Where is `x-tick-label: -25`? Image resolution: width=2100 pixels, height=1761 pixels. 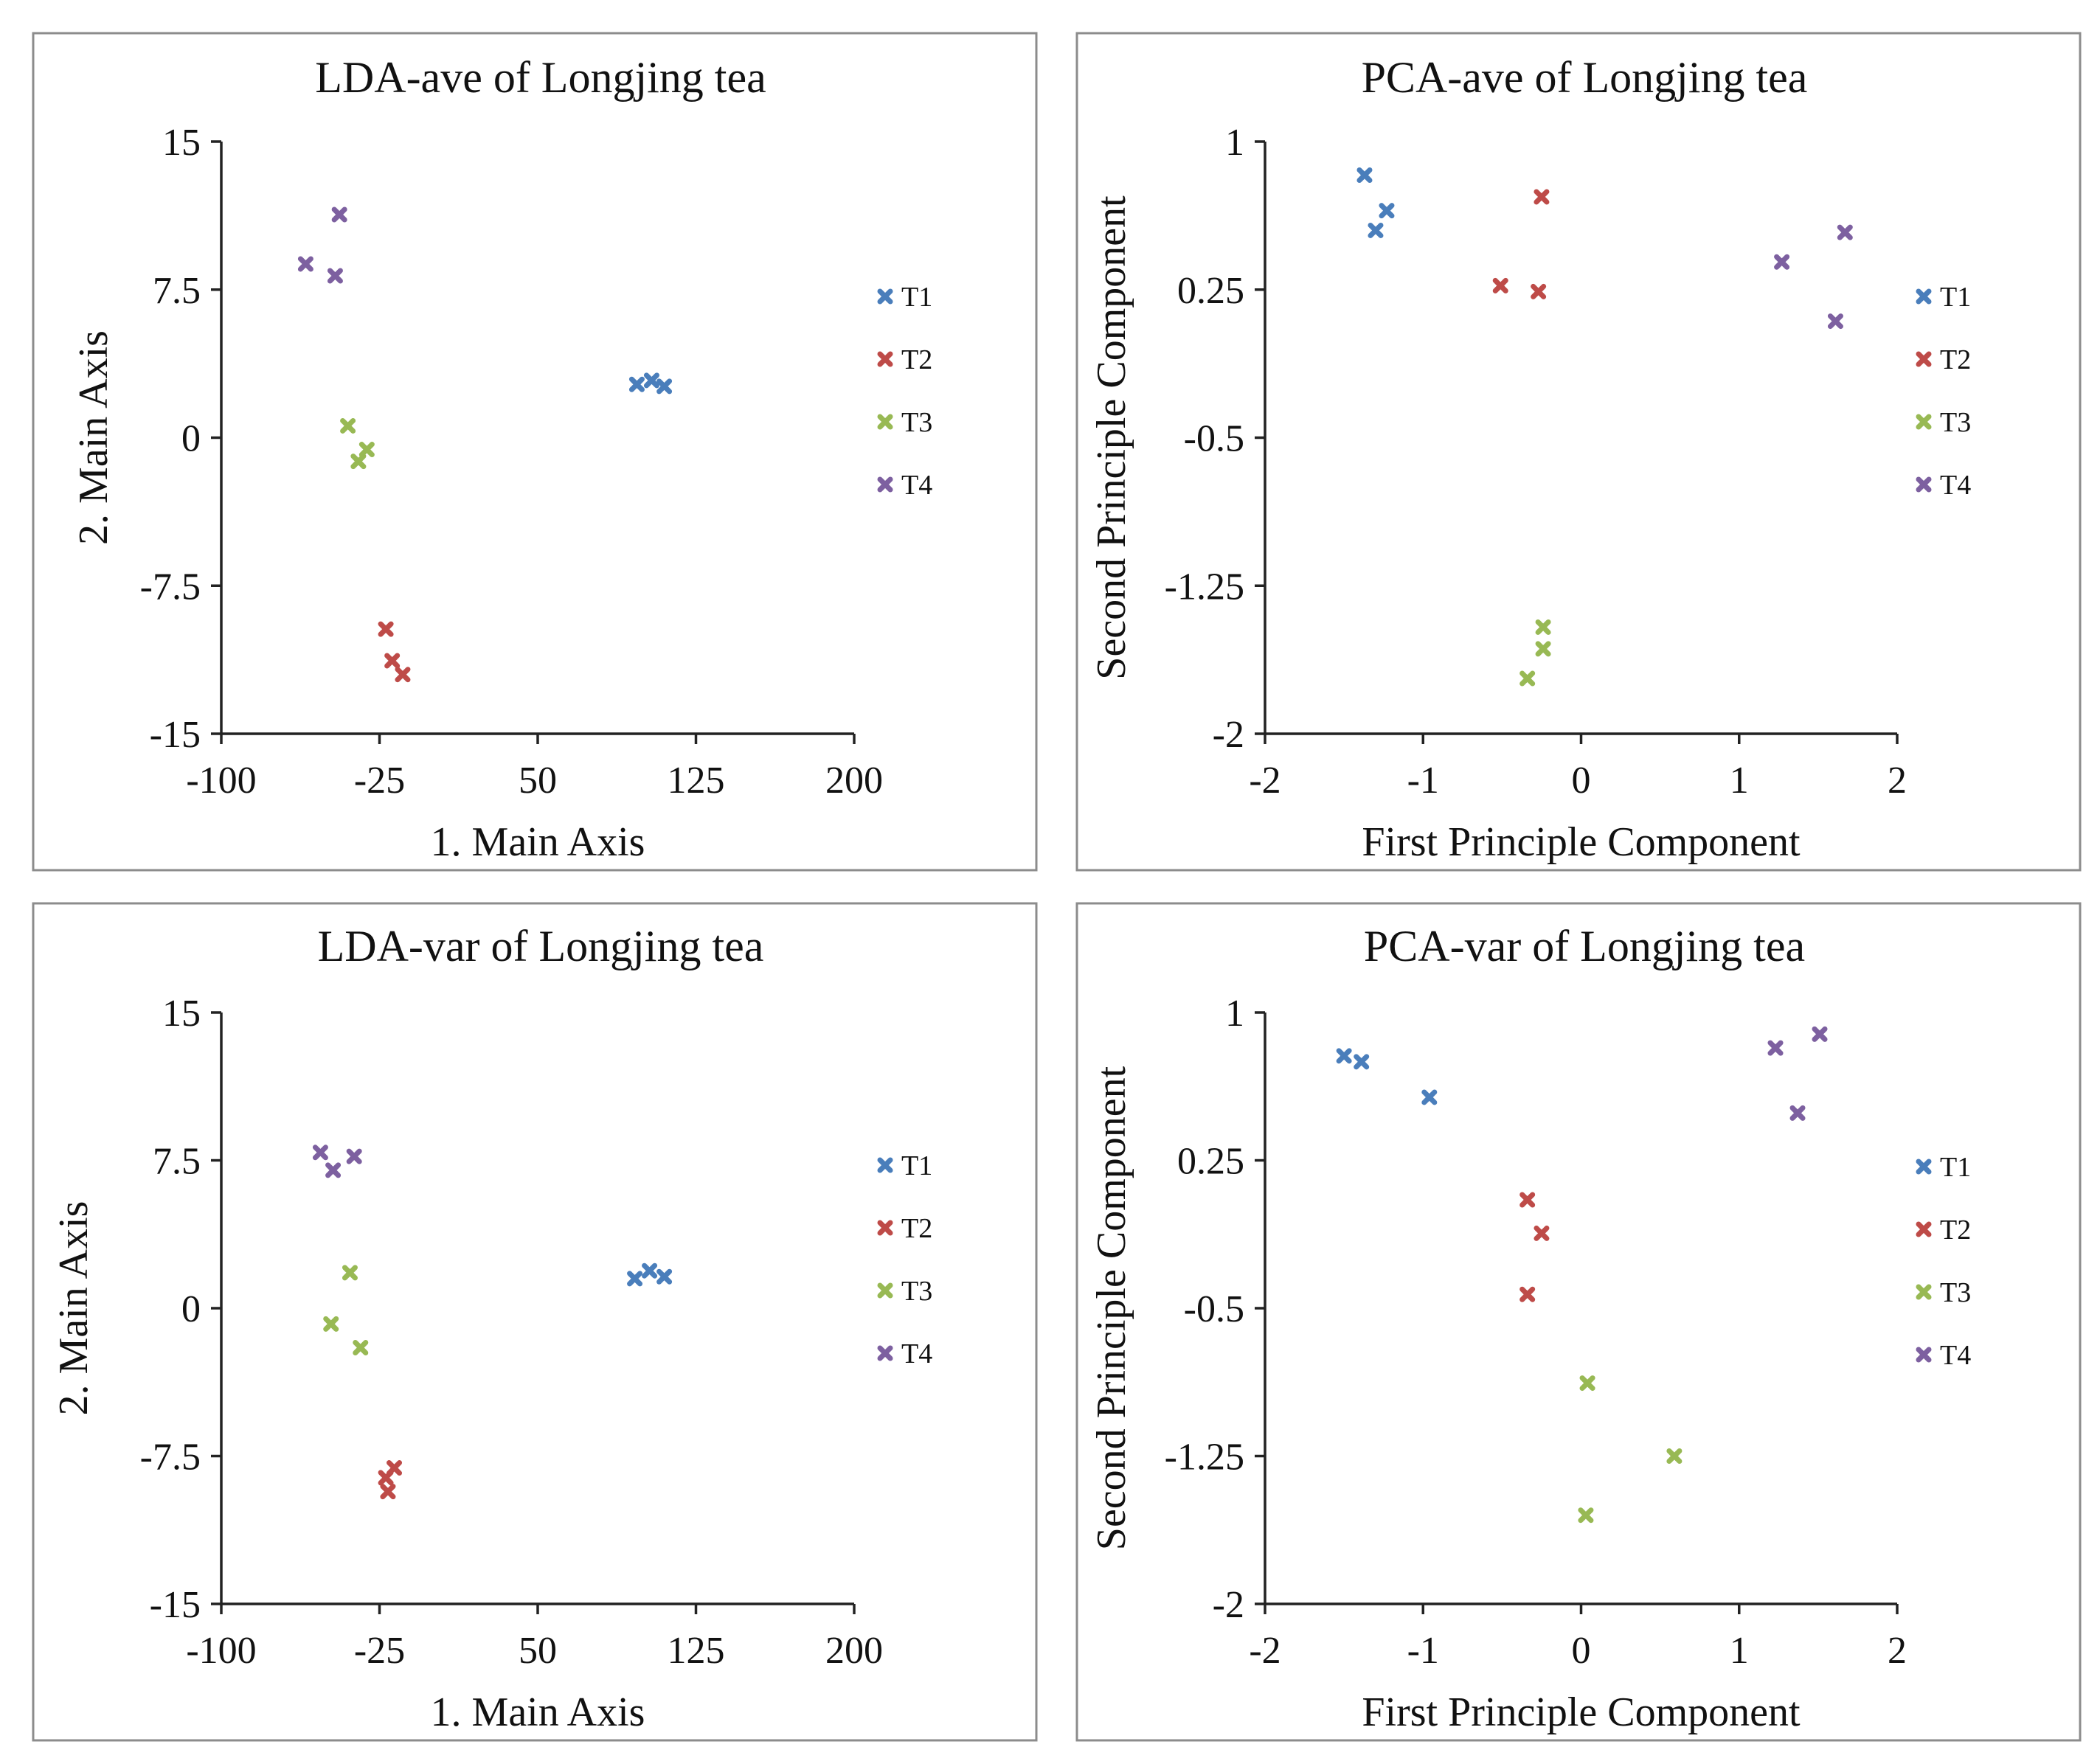 x-tick-label: -25 is located at coordinates (379, 1651).